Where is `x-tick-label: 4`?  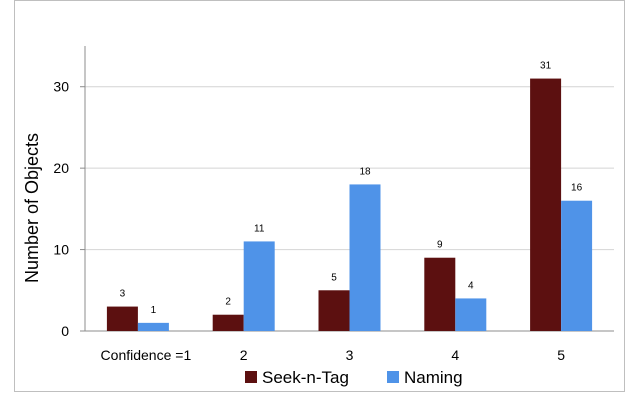
x-tick-label: 4 is located at coordinates (455, 355).